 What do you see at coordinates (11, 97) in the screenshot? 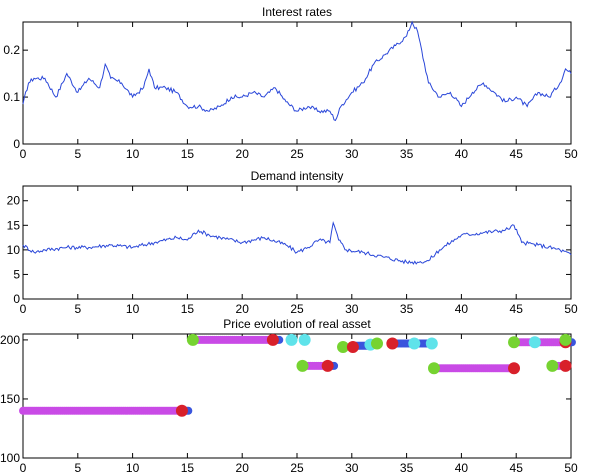
I see `y-tick-label: 0.1` at bounding box center [11, 97].